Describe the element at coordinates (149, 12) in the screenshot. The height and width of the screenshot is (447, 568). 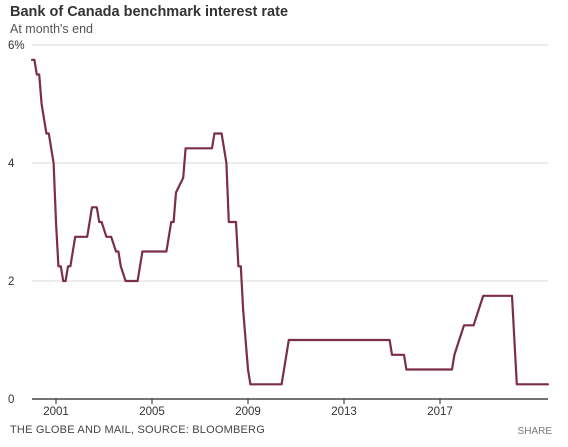
I see `chart-title: Bank of Canada benchmark interest rate` at that location.